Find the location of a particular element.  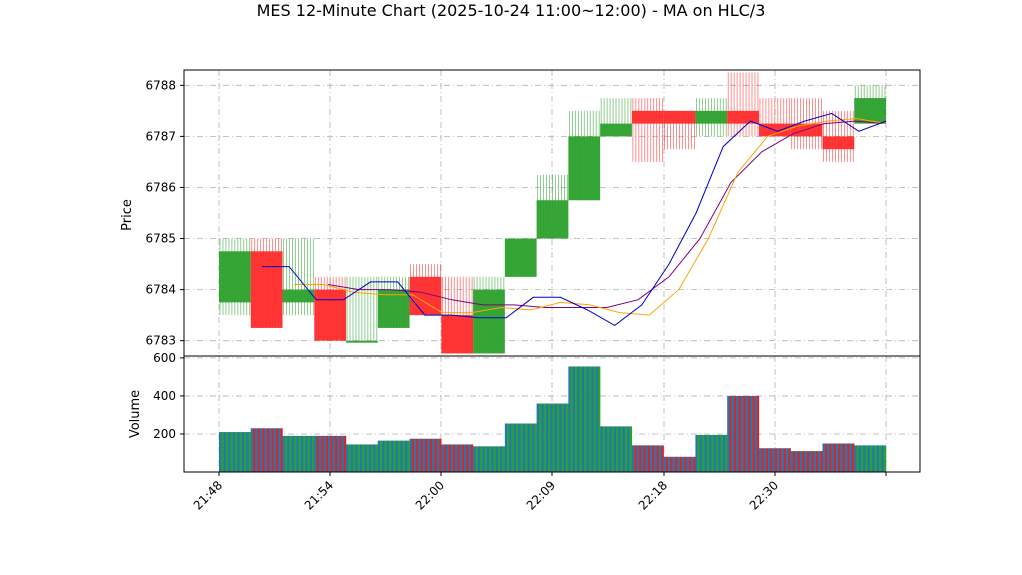

time-axis: 21:48 21:54 22:00 22:09 22:18 22:30 is located at coordinates (539, 492).